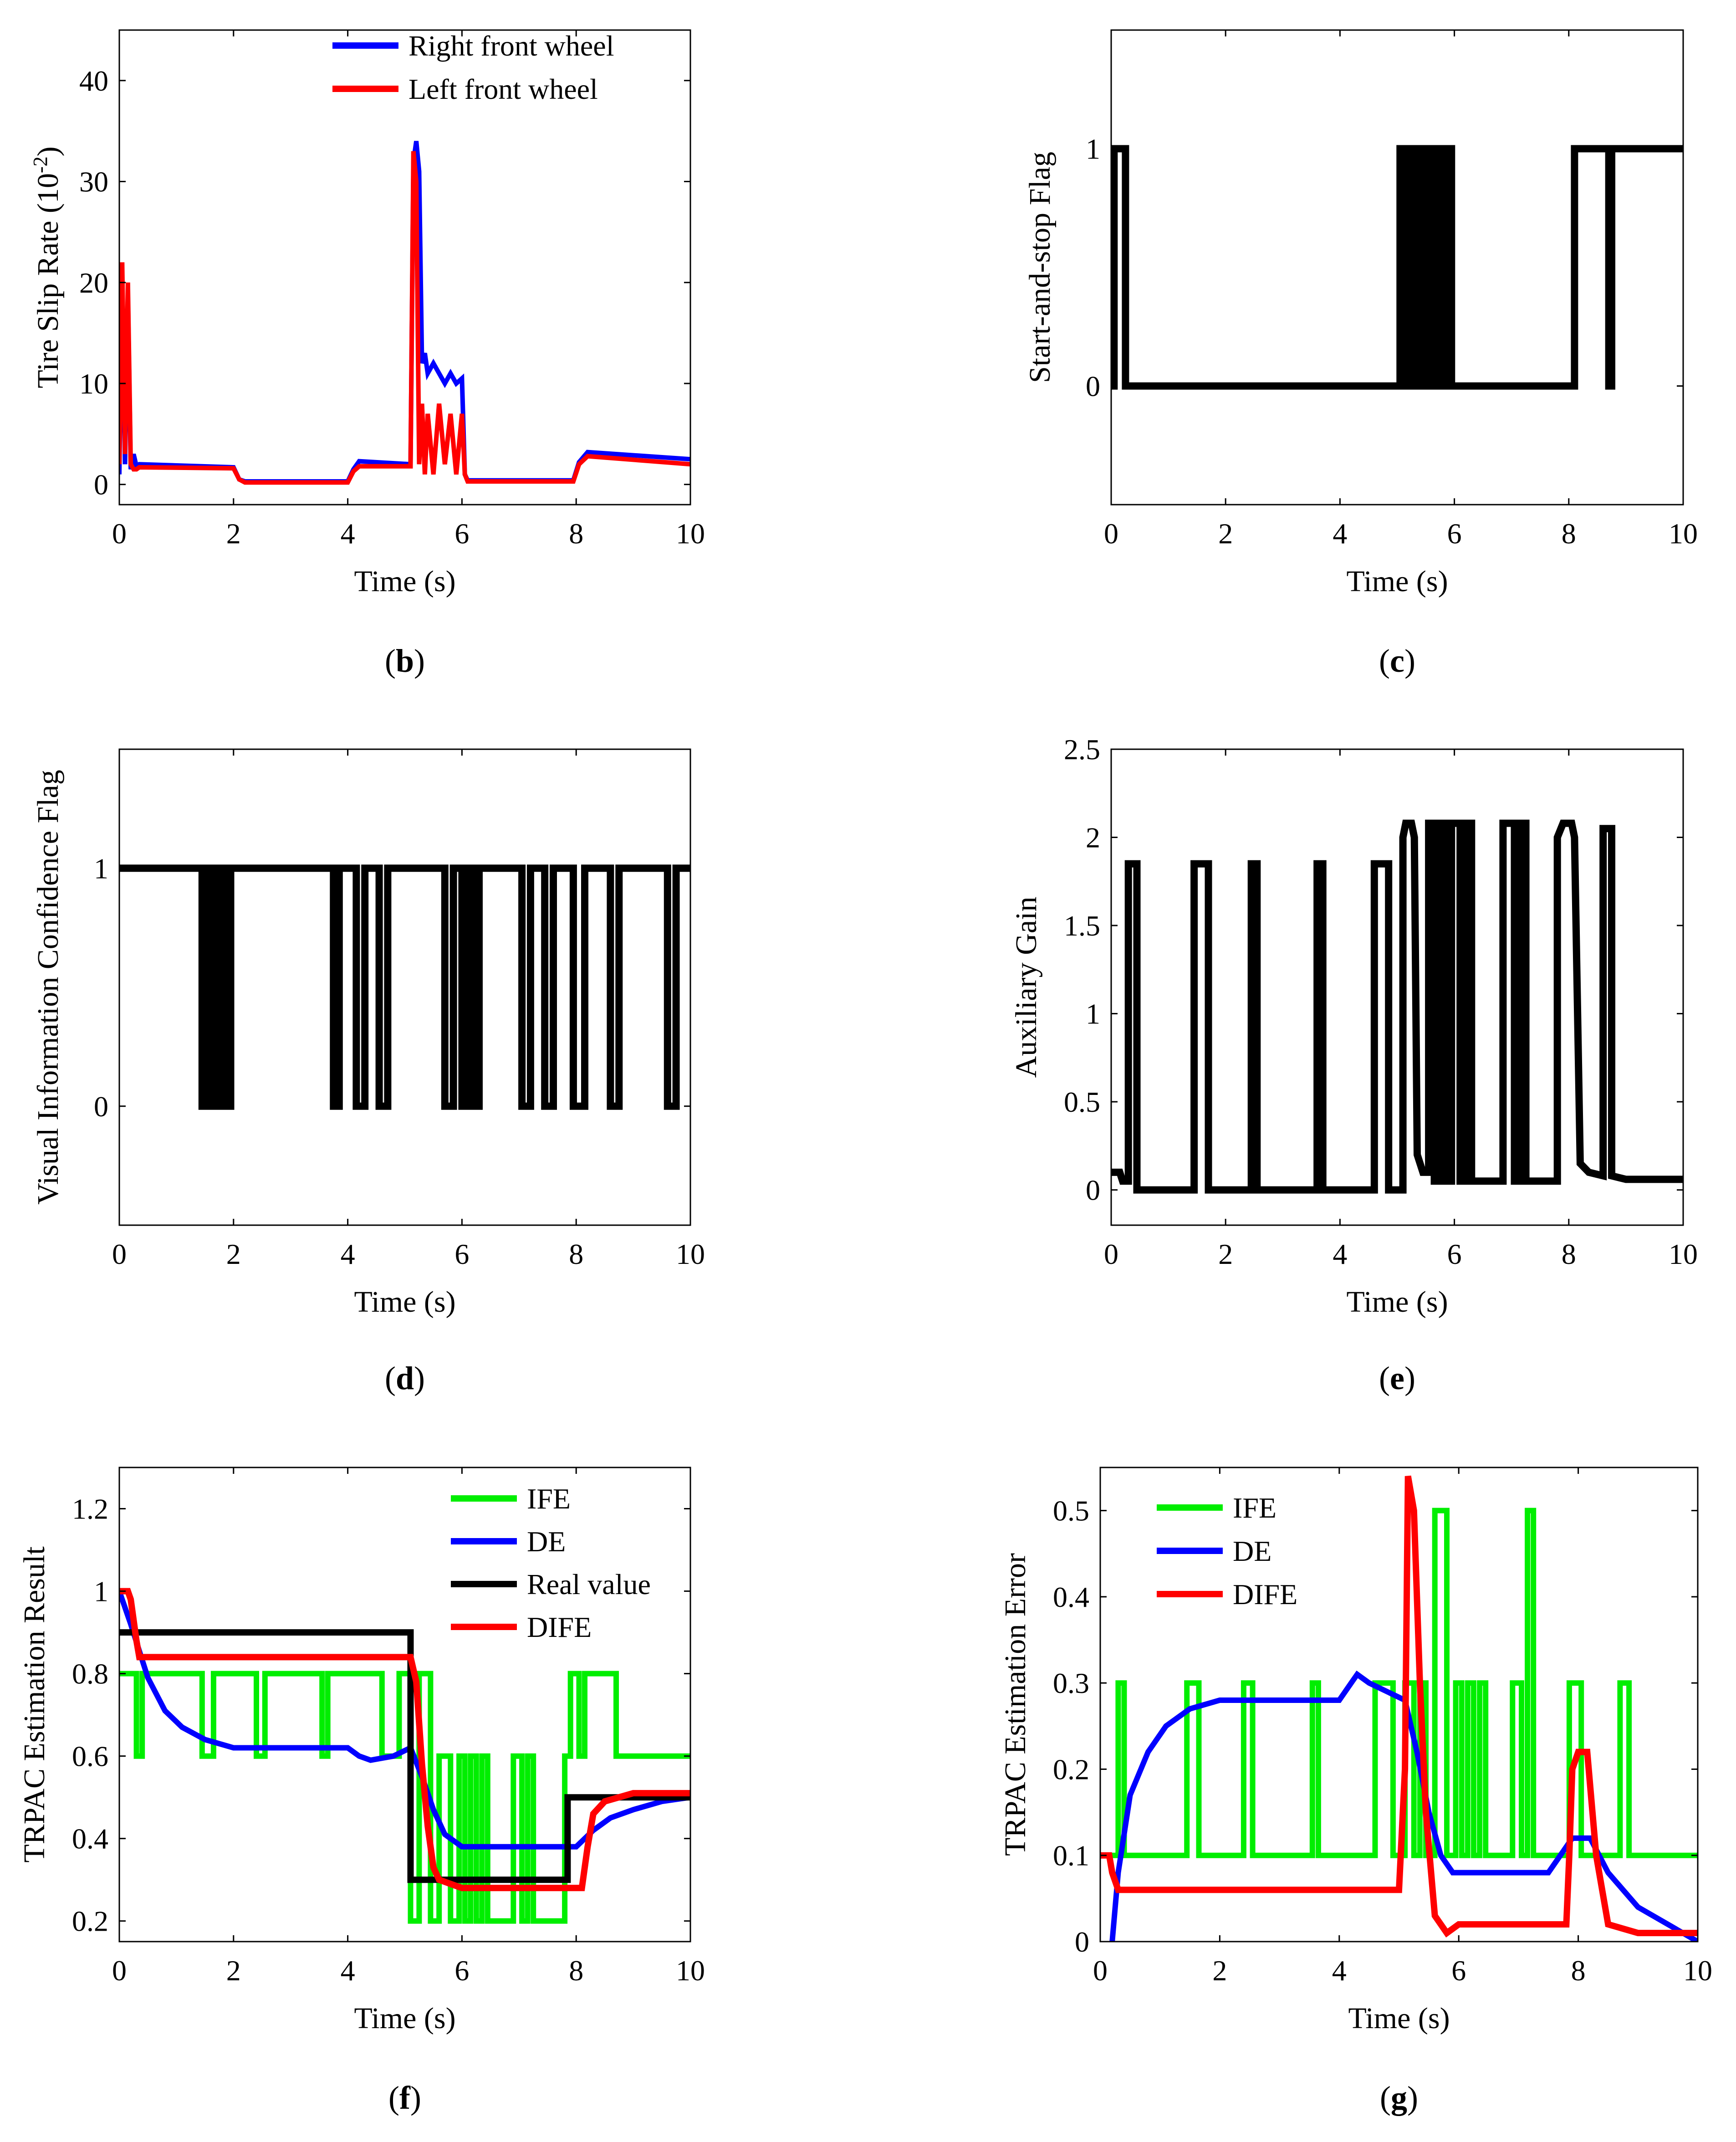 The image size is (1736, 2142). I want to click on legend-label: Real value, so click(589, 1584).